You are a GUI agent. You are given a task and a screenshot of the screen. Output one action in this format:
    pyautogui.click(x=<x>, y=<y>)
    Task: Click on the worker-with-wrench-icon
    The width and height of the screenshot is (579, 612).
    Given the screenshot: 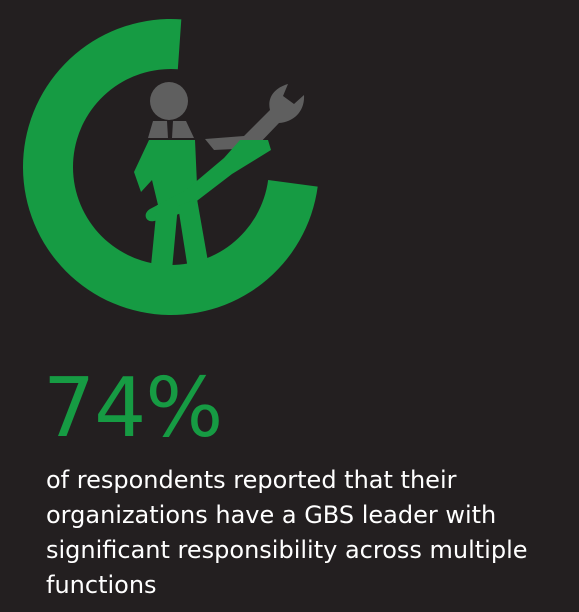 What is the action you would take?
    pyautogui.click(x=219, y=181)
    